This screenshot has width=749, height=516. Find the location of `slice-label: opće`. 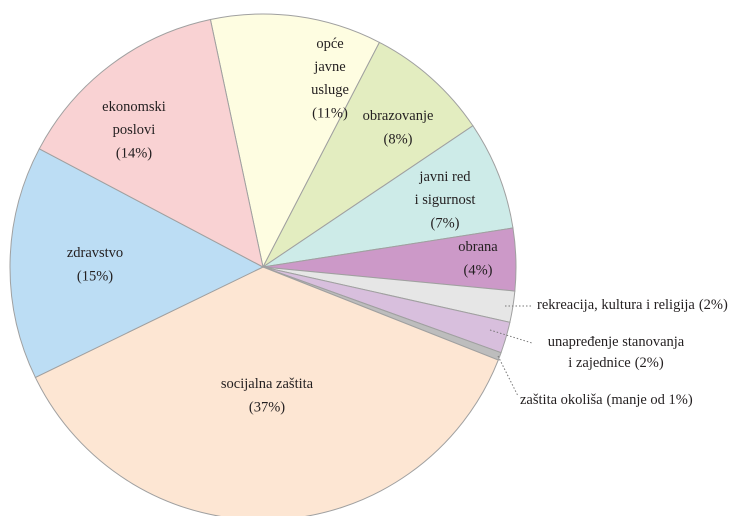

slice-label: opće is located at coordinates (329, 44).